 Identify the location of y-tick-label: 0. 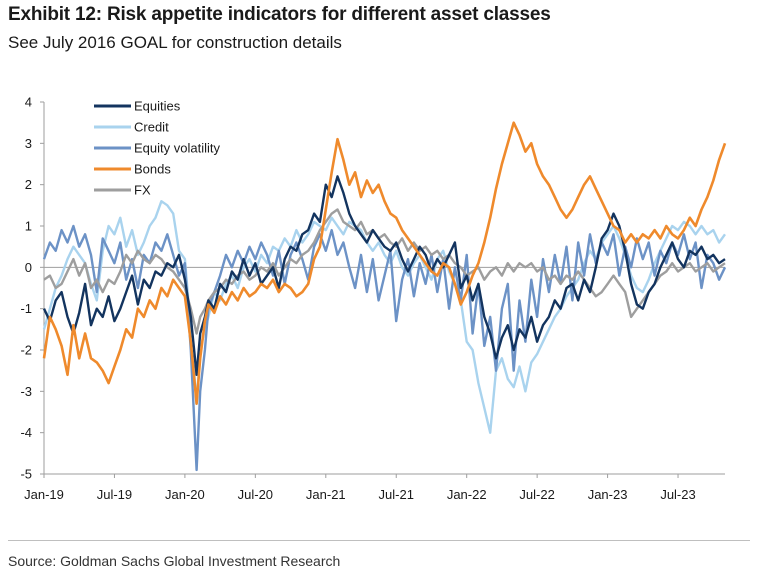
(28, 267).